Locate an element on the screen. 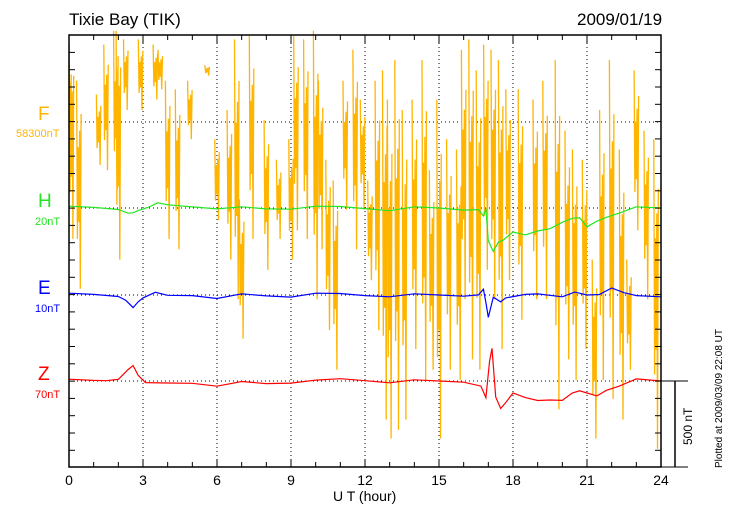  Z-trace is located at coordinates (365, 379).